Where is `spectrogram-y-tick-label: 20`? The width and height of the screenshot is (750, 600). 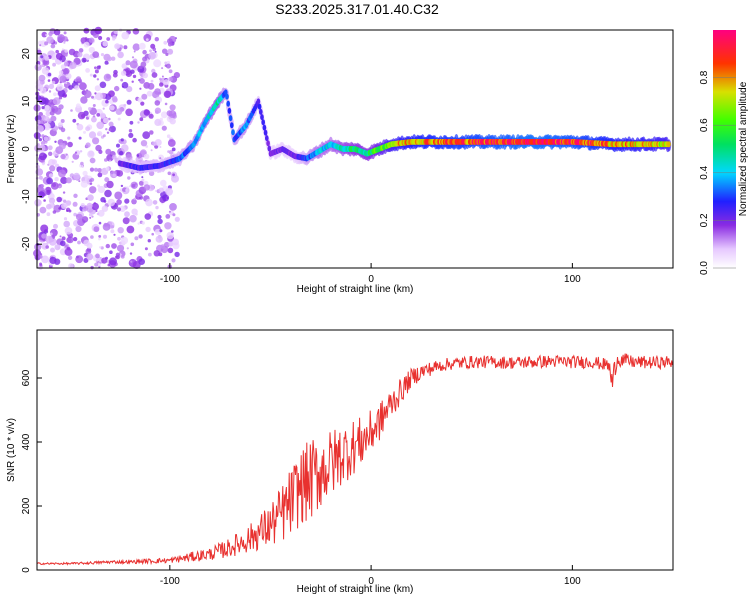 spectrogram-y-tick-label: 20 is located at coordinates (26, 54).